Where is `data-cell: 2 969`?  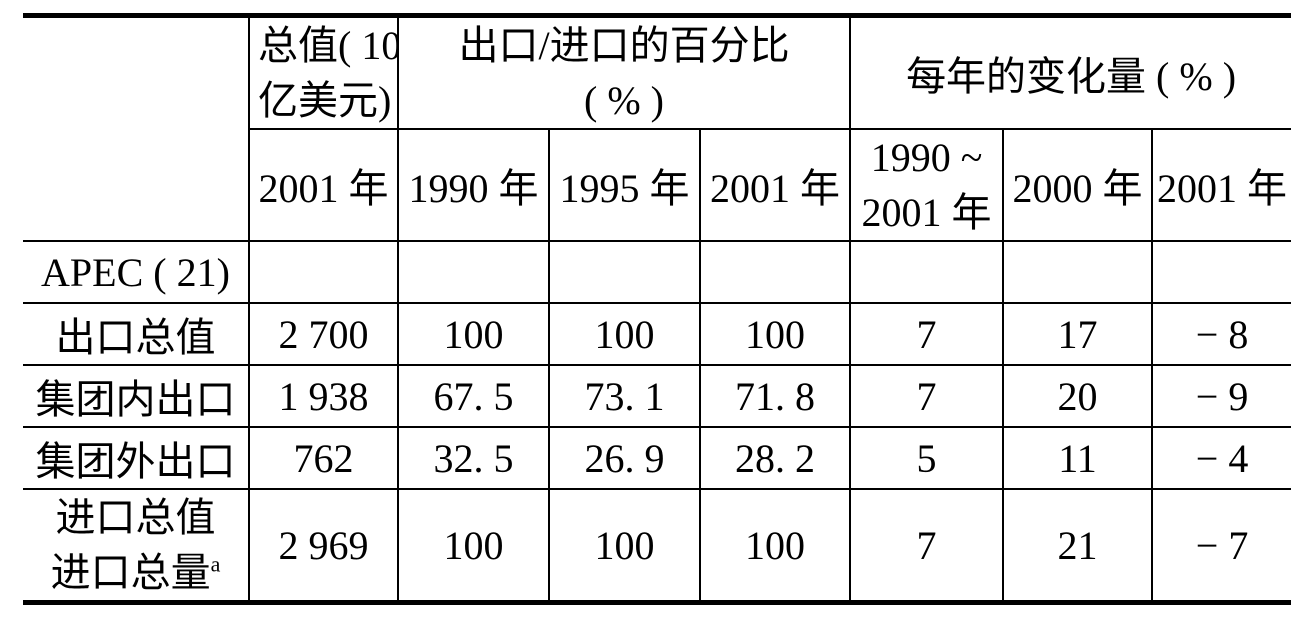
data-cell: 2 969 is located at coordinates (323, 546).